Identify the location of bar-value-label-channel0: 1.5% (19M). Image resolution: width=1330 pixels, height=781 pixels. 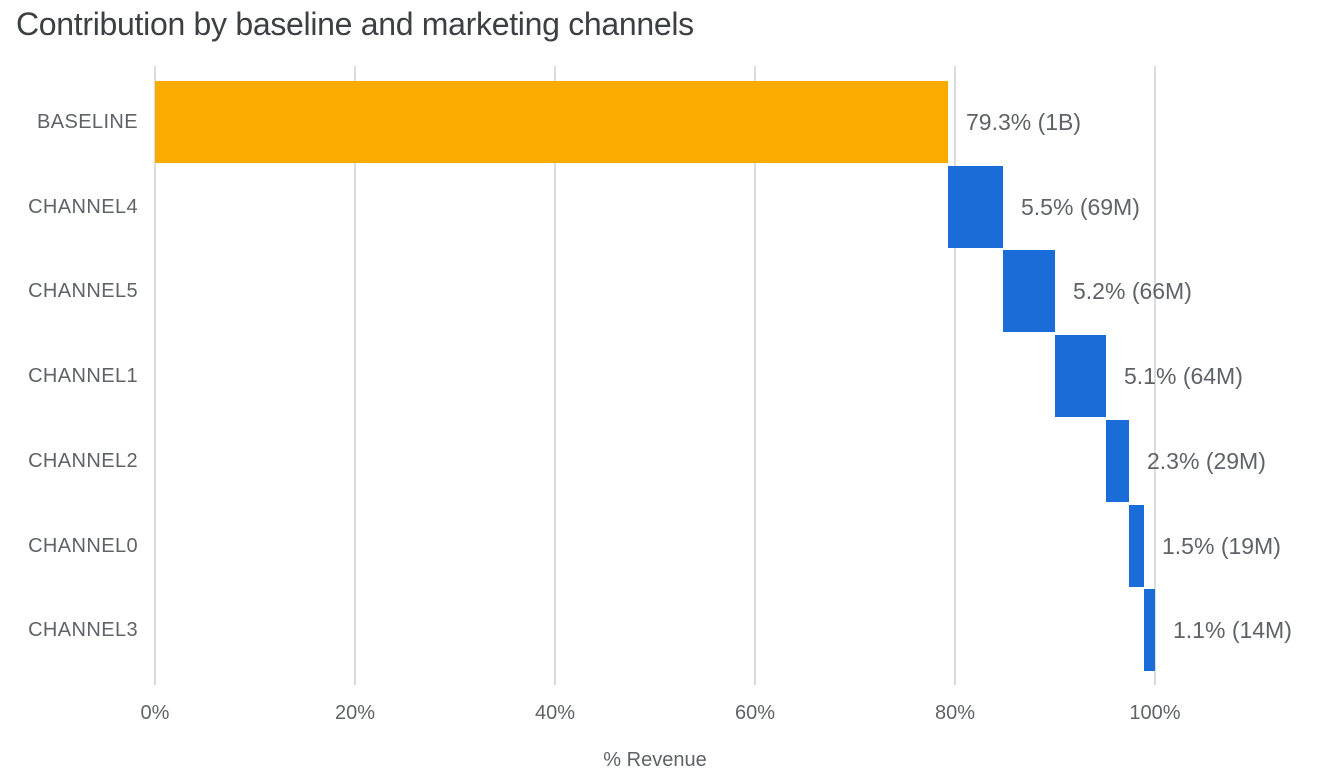
(1221, 545).